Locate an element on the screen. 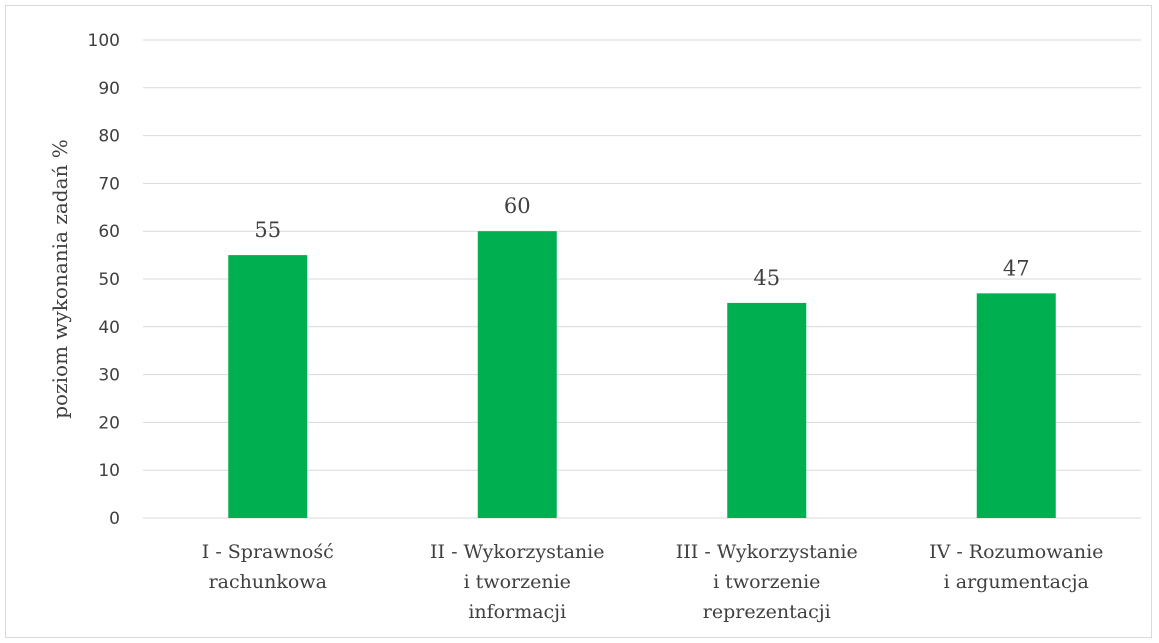  y-tick-label: 80 is located at coordinates (109, 137).